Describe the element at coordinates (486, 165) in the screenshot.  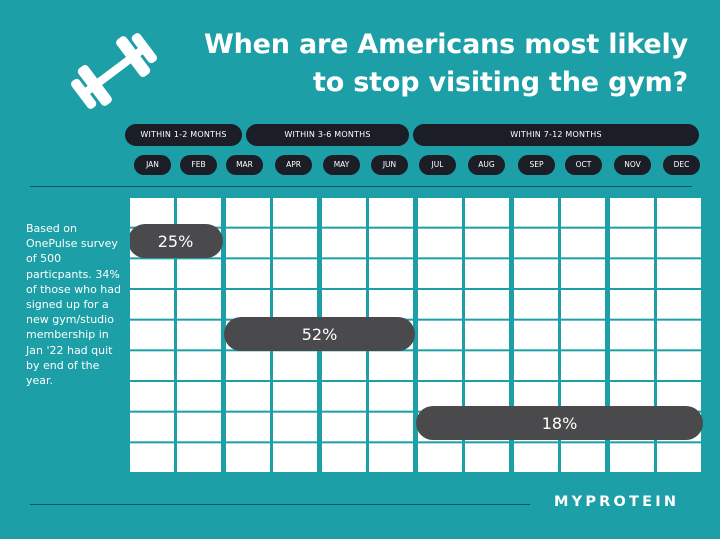
I see `month-aug: AUG` at that location.